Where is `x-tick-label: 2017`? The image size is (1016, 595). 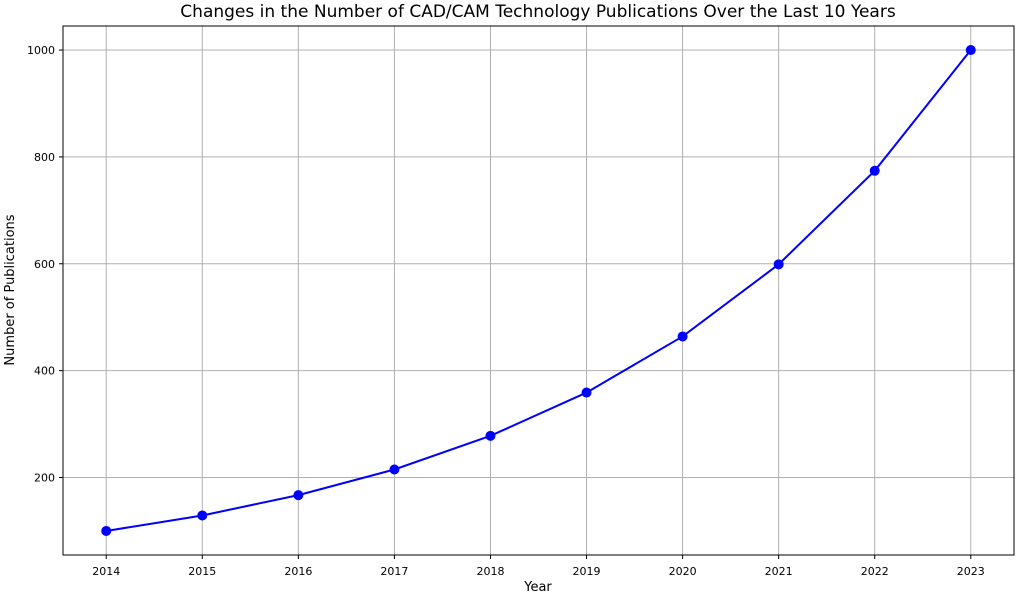
x-tick-label: 2017 is located at coordinates (394, 571).